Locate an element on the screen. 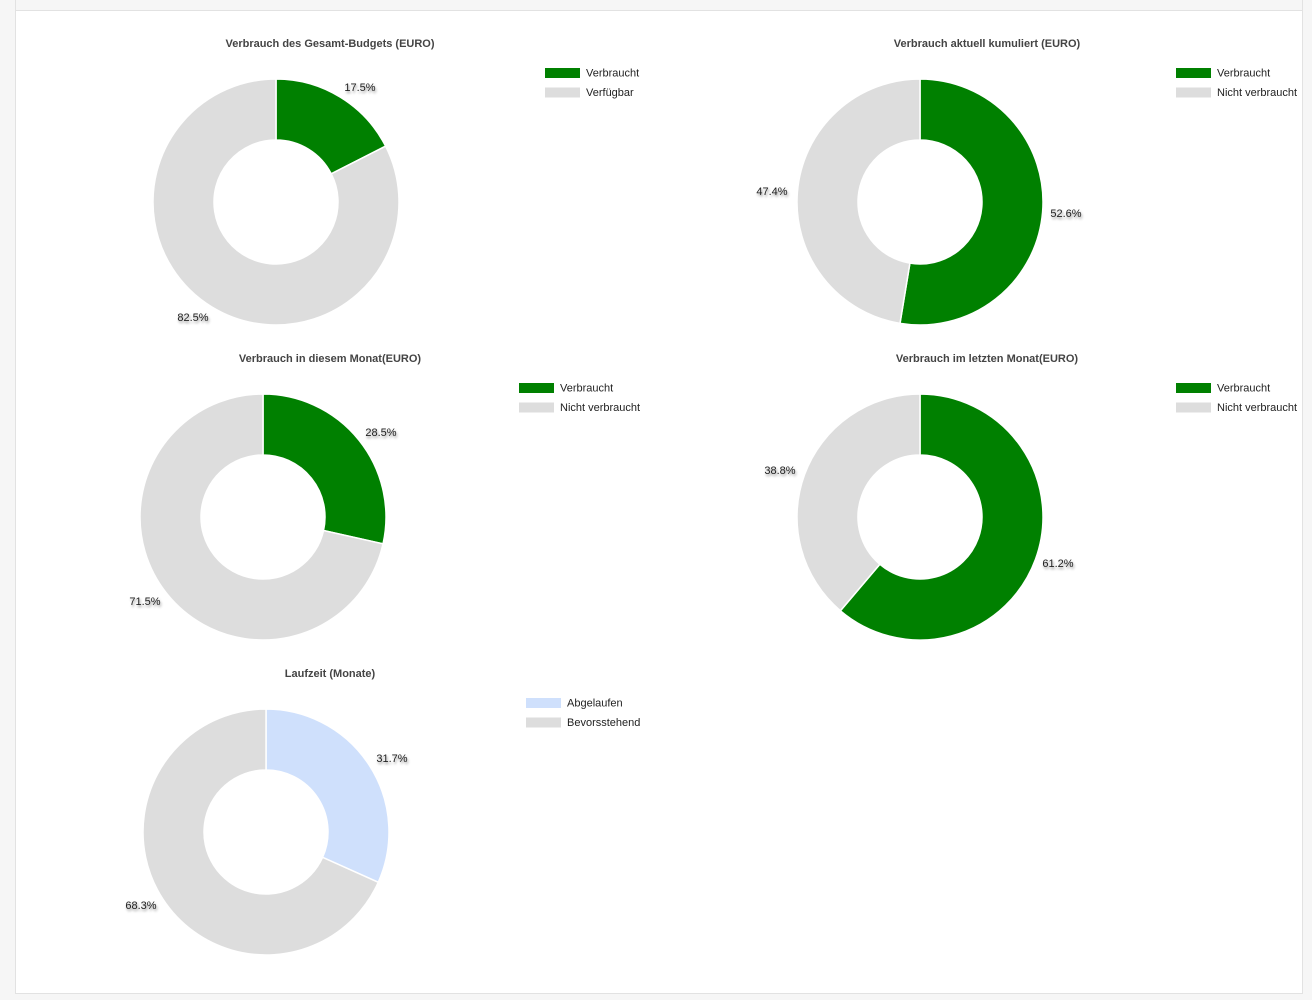 This screenshot has width=1312, height=1000. legend-swatch-bevorsstehend is located at coordinates (543, 722).